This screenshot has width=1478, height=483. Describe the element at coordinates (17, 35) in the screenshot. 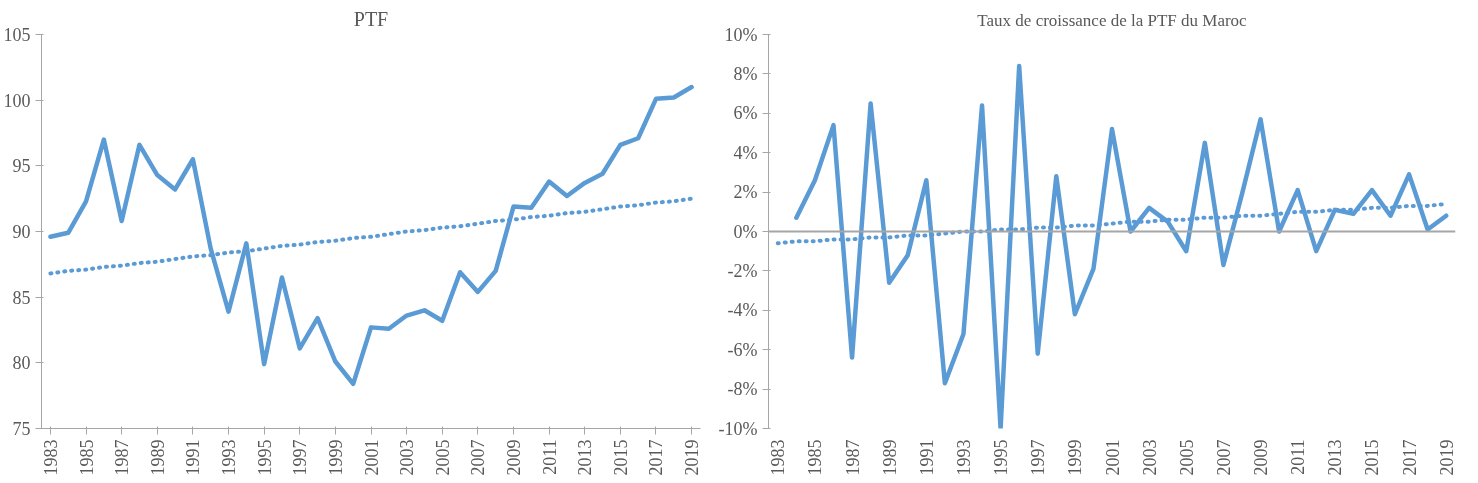

I see `y-tick-label: 105` at that location.